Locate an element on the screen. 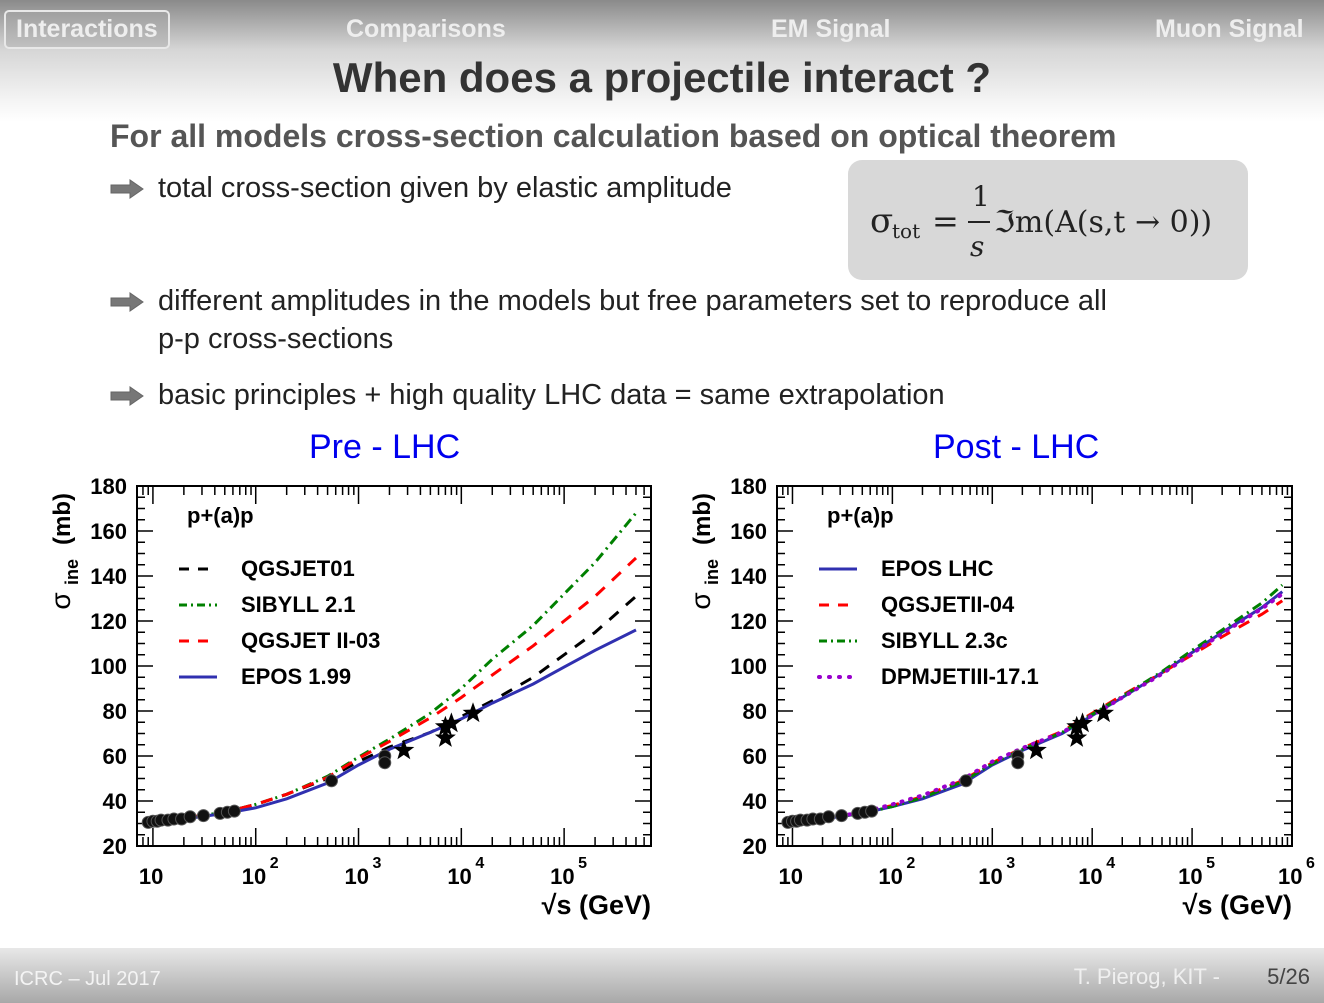 The width and height of the screenshot is (1324, 1003). chart-title-pre-lhc: Pre - LHC is located at coordinates (385, 447).